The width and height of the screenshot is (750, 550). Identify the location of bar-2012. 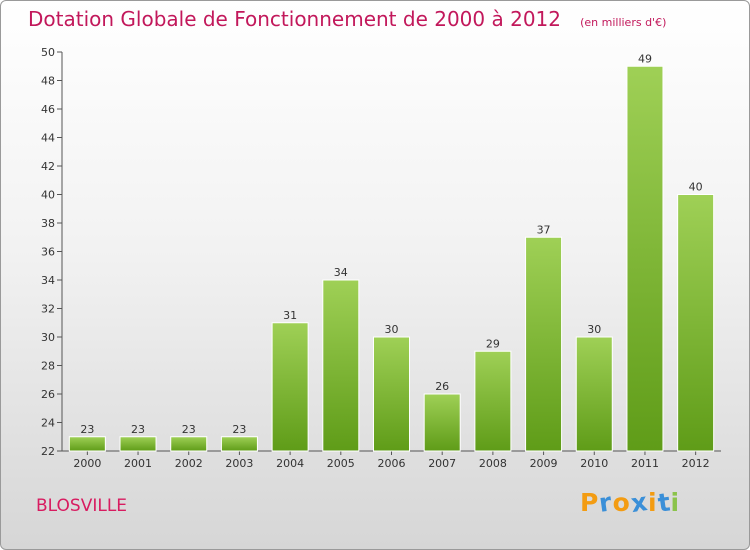
(696, 323).